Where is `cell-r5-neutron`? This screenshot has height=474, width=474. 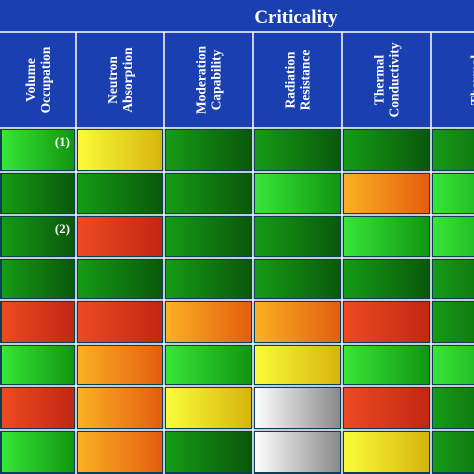 cell-r5-neutron is located at coordinates (120, 322).